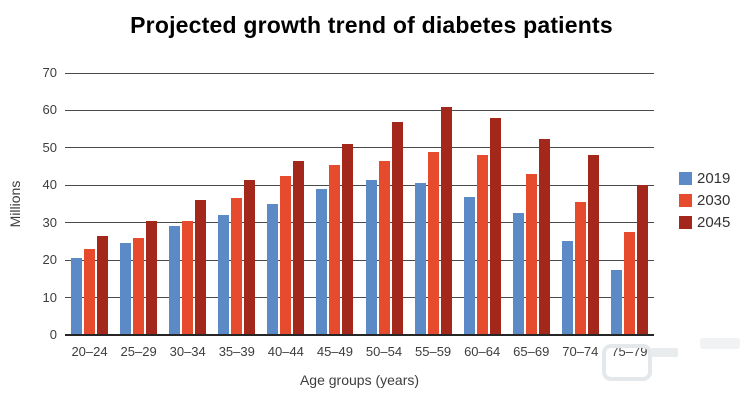 The image size is (743, 405). I want to click on y-tick-0: 0, so click(53, 334).